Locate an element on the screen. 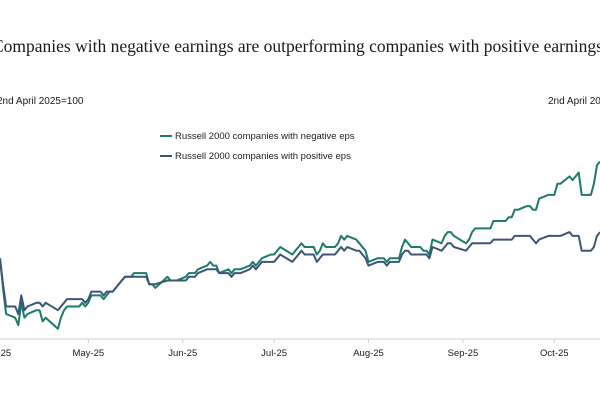  x-tick-label: May-25 is located at coordinates (88, 353).